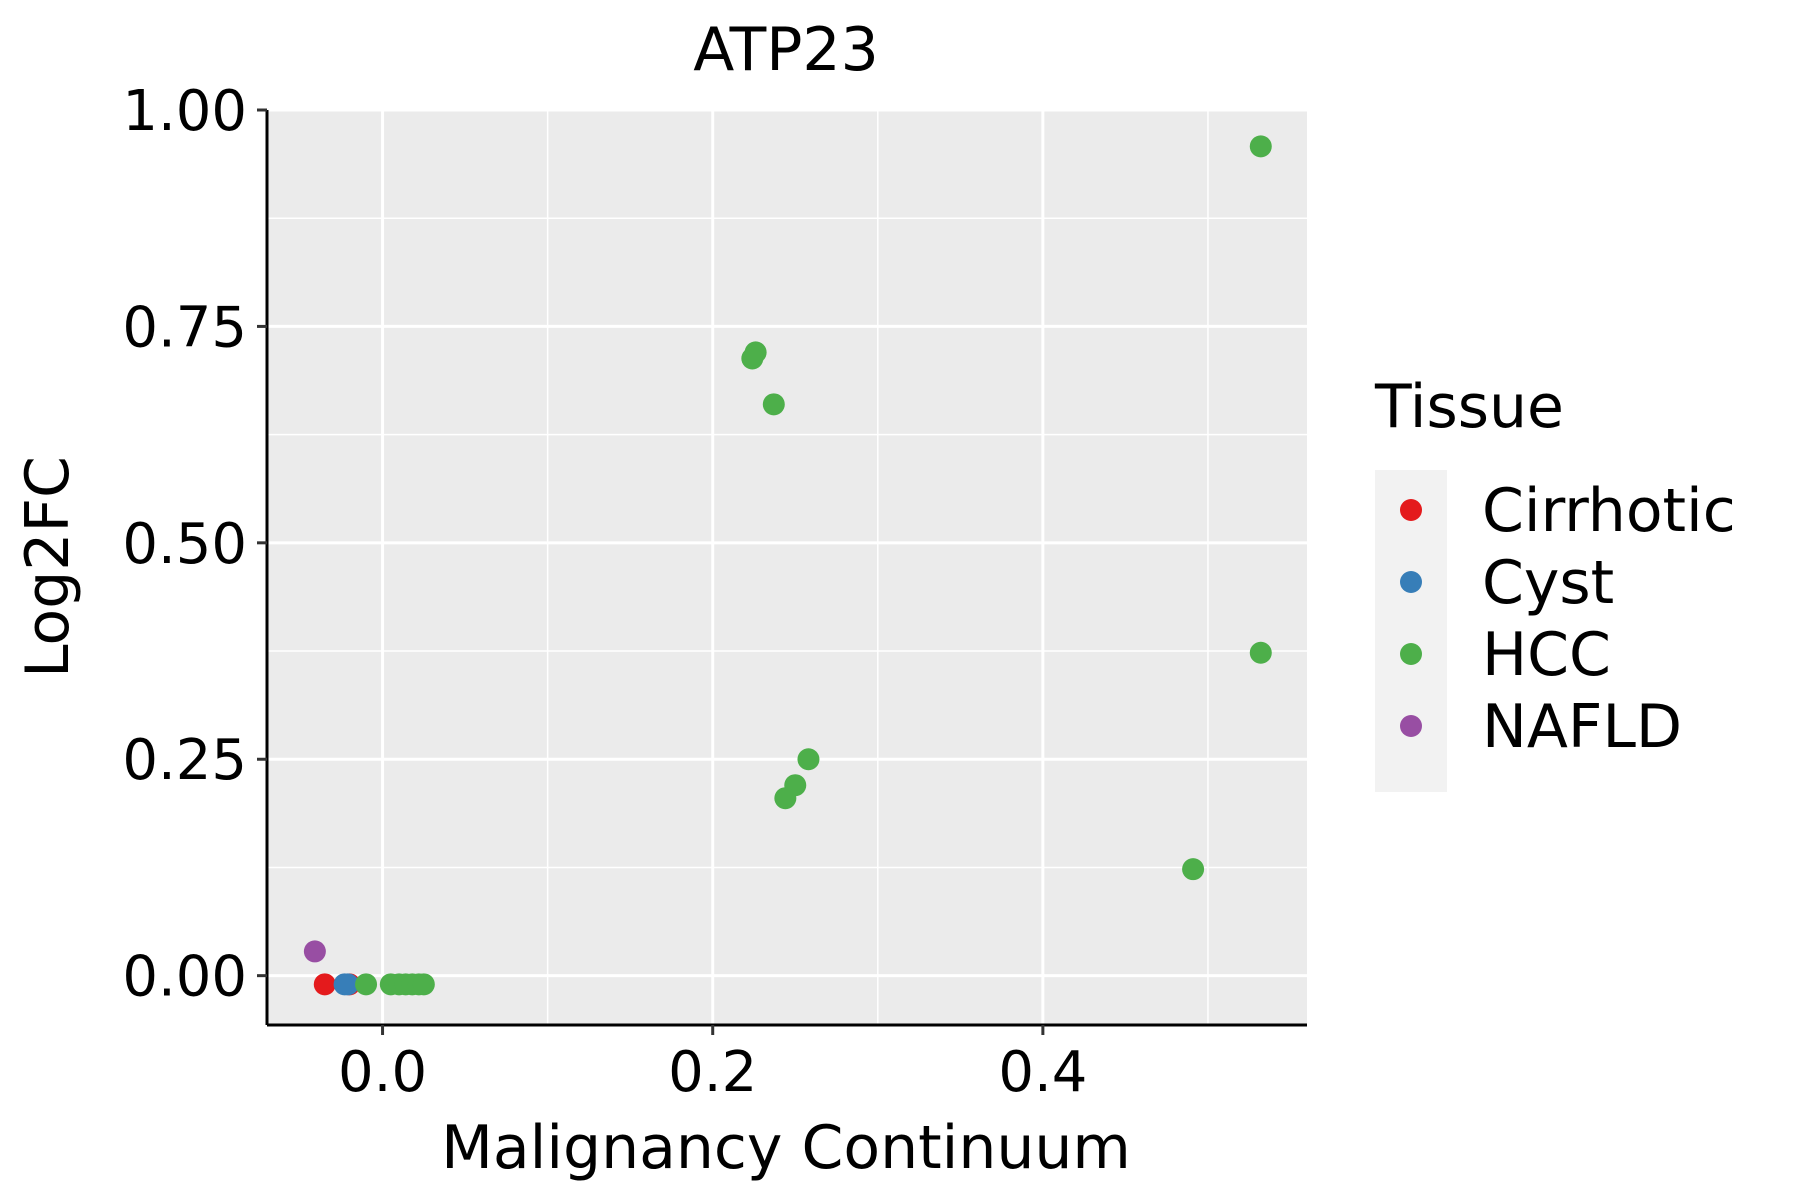 This screenshot has width=1800, height=1200. What do you see at coordinates (1411, 654) in the screenshot?
I see `legend-key-hcc` at bounding box center [1411, 654].